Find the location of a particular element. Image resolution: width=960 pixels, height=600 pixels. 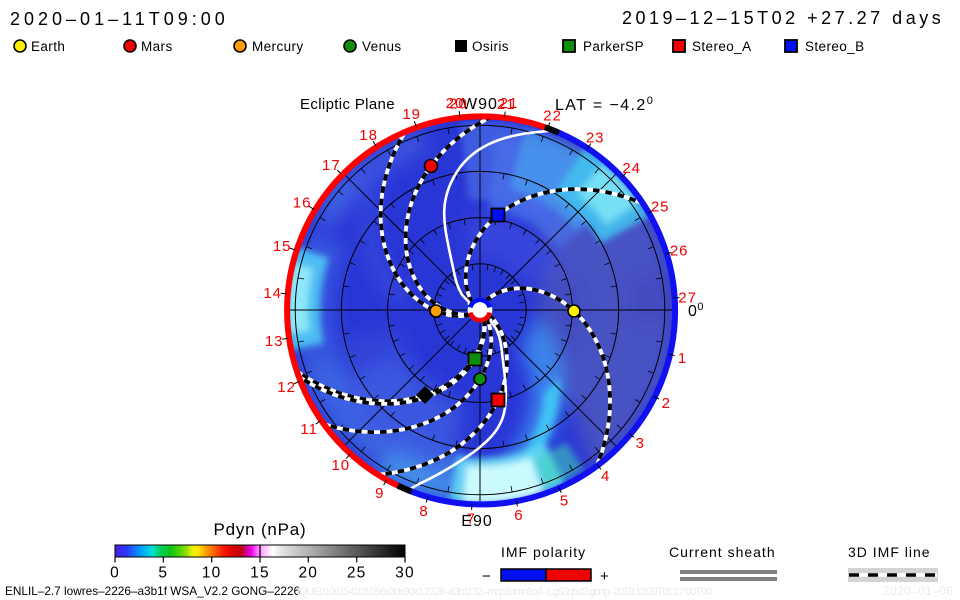

svg-text: Stereo_B is located at coordinates (835, 46).